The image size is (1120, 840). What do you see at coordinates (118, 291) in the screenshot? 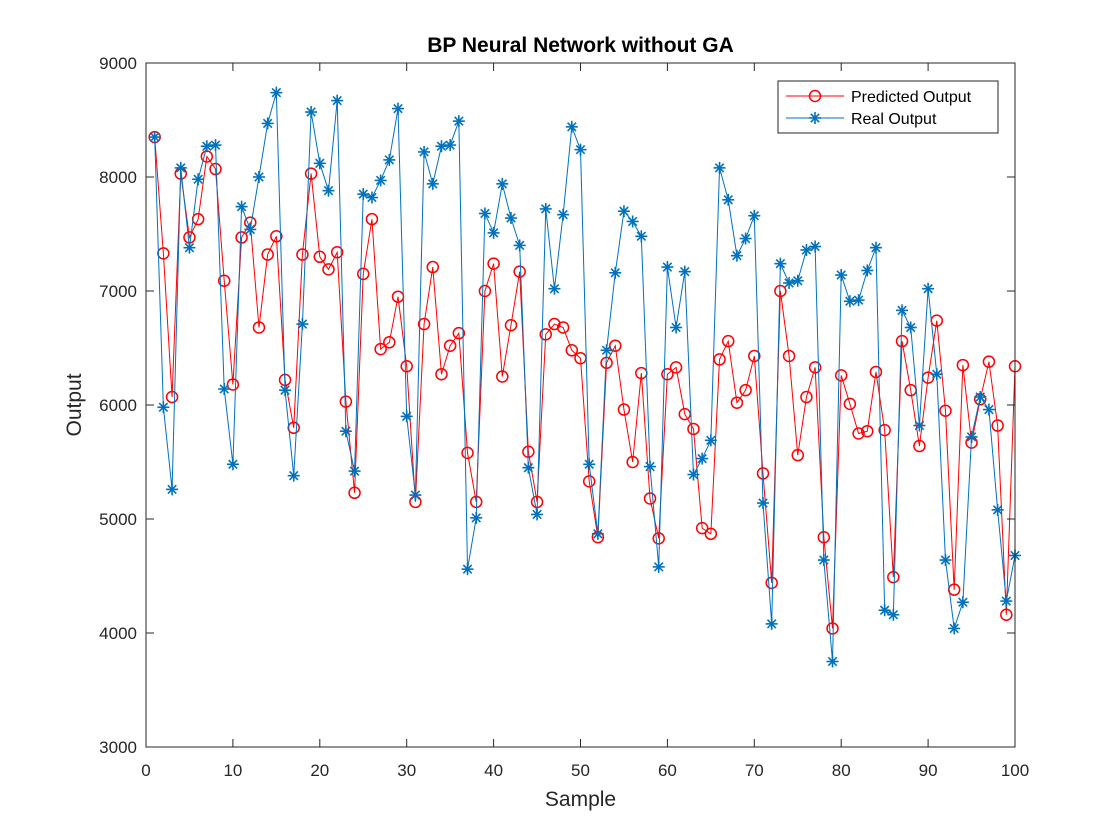
I see `y-tick-label: 7000` at bounding box center [118, 291].